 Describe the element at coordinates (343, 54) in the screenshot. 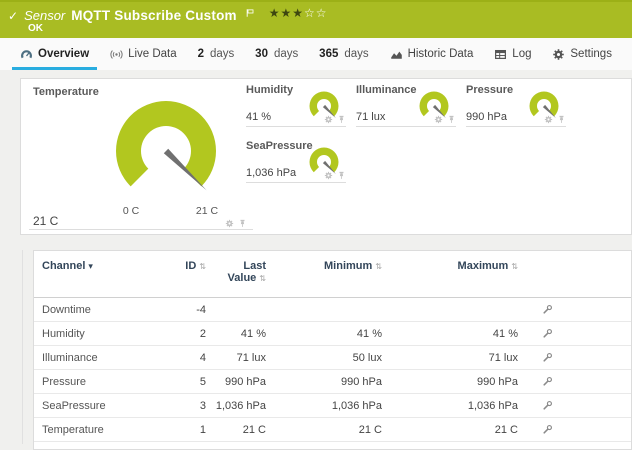

I see `tab-365-days: 365 days` at that location.